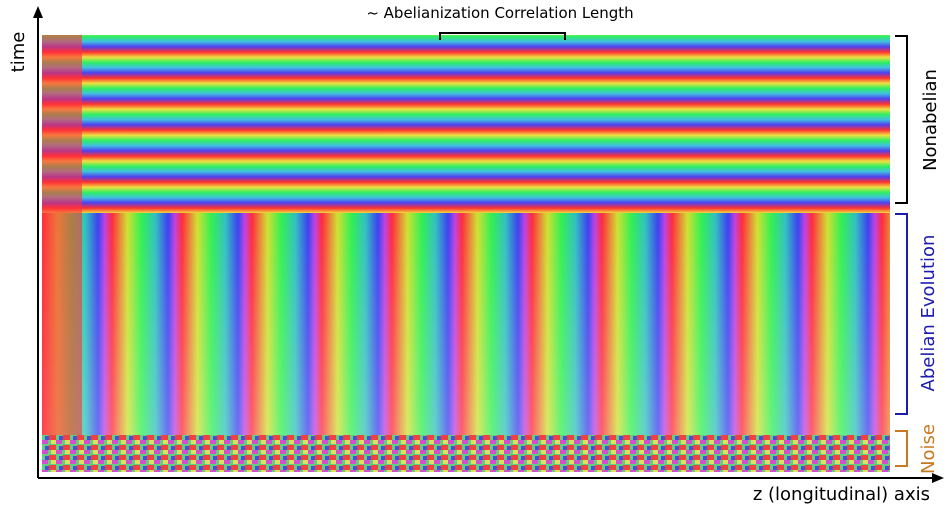 The height and width of the screenshot is (512, 948). I want to click on abelian-bracket, so click(901, 314).